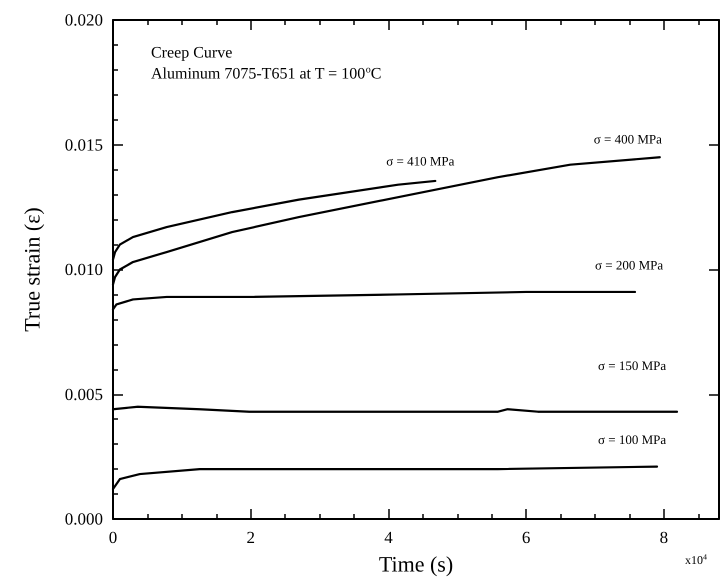 The width and height of the screenshot is (722, 585). What do you see at coordinates (628, 139) in the screenshot?
I see `series-label: σ = 400 MPa` at bounding box center [628, 139].